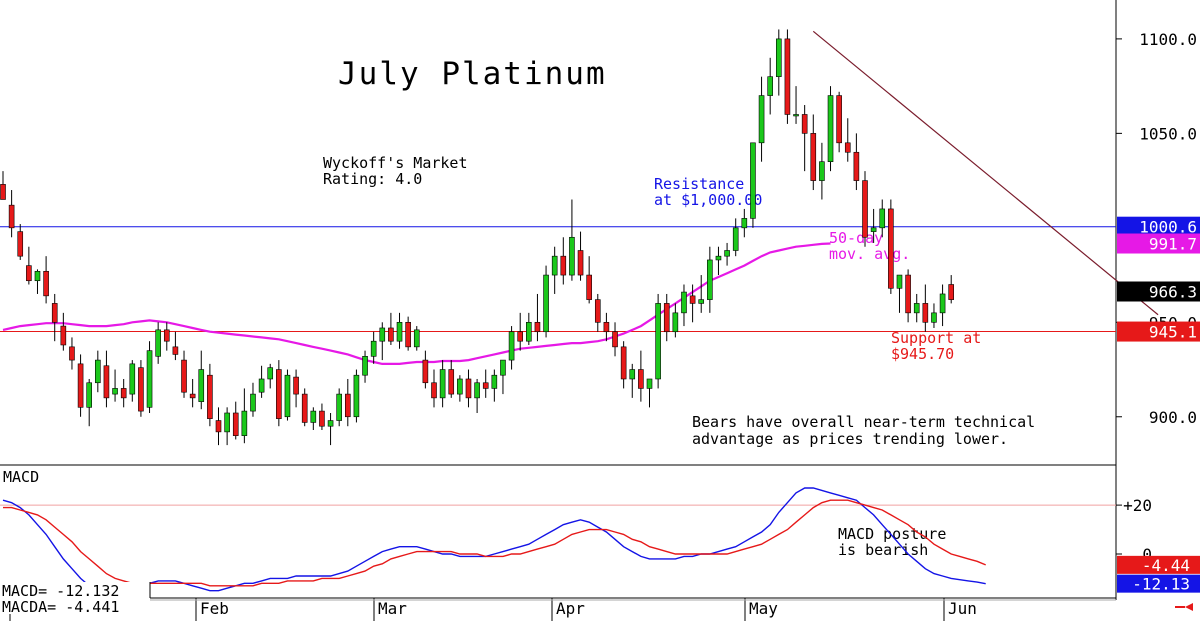 The image size is (1200, 621). Describe the element at coordinates (985, 173) in the screenshot. I see `downtrend-line` at that location.